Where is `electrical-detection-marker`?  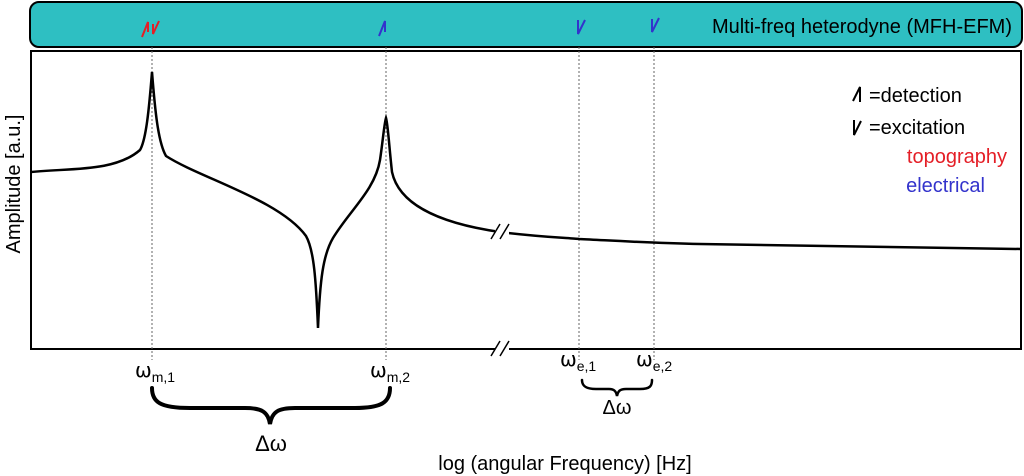
electrical-detection-marker is located at coordinates (382, 28).